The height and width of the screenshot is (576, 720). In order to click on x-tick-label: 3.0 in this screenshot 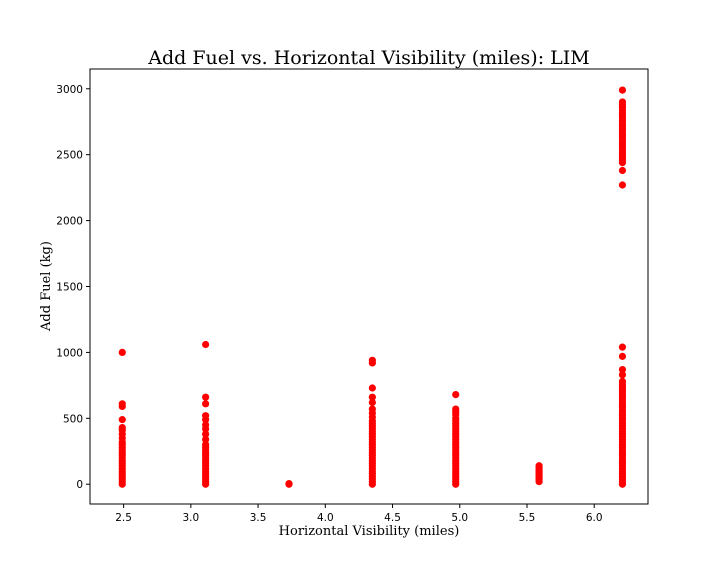, I will do `click(190, 518)`.